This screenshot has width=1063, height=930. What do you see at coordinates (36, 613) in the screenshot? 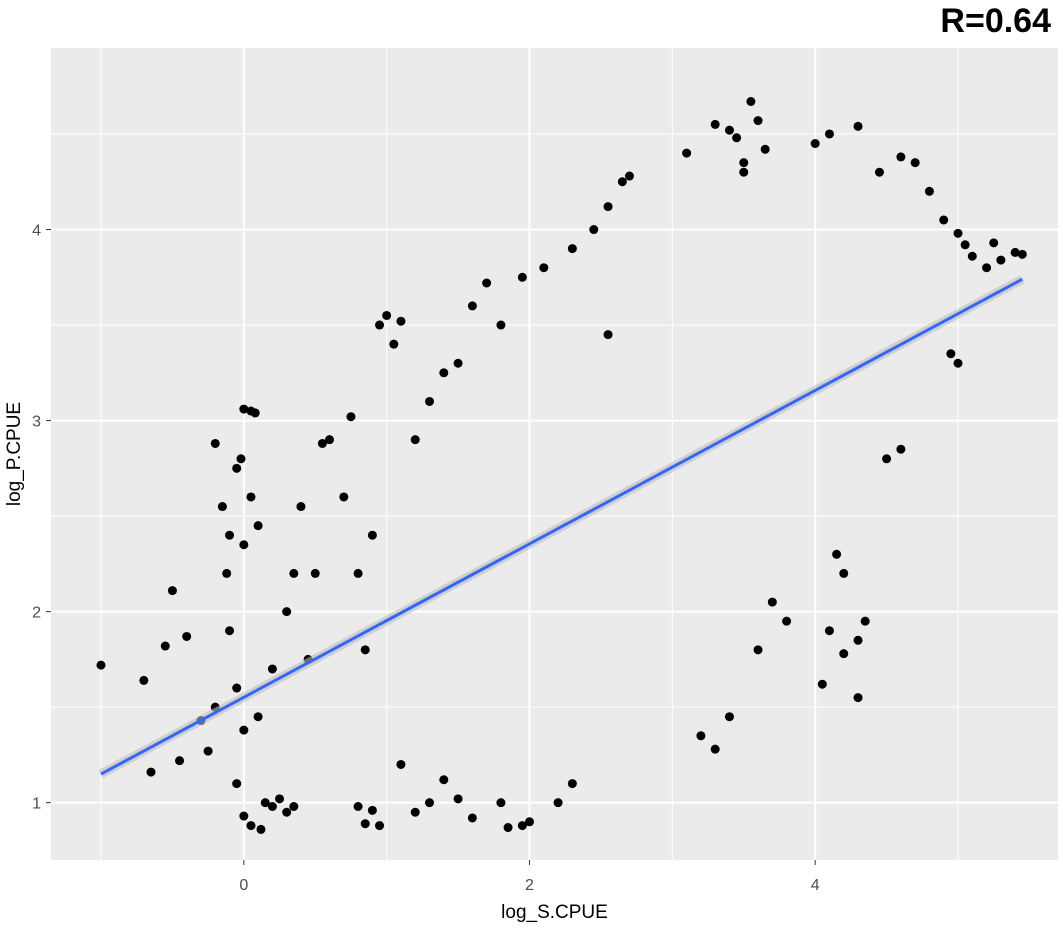
I see `y-tick-label: 2` at bounding box center [36, 613].